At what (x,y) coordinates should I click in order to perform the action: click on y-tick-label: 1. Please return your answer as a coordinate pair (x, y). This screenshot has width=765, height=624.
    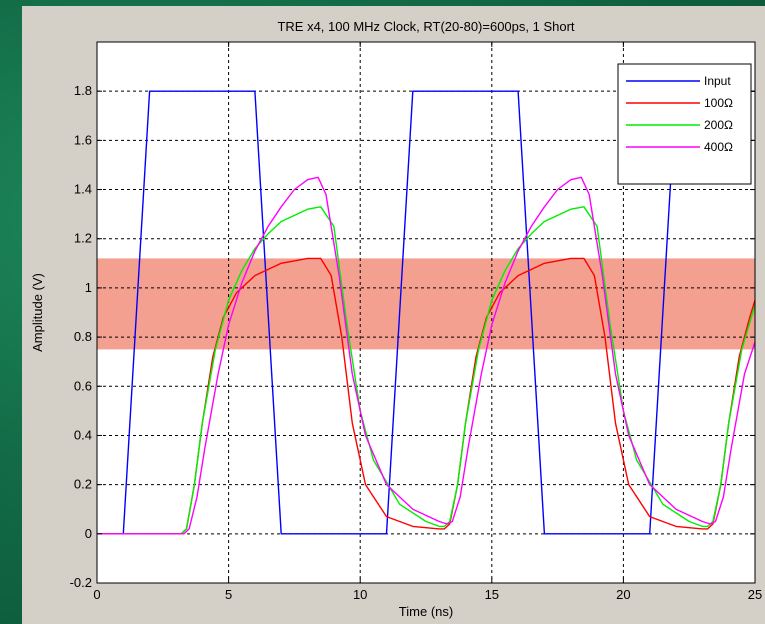
    Looking at the image, I should click on (88, 287).